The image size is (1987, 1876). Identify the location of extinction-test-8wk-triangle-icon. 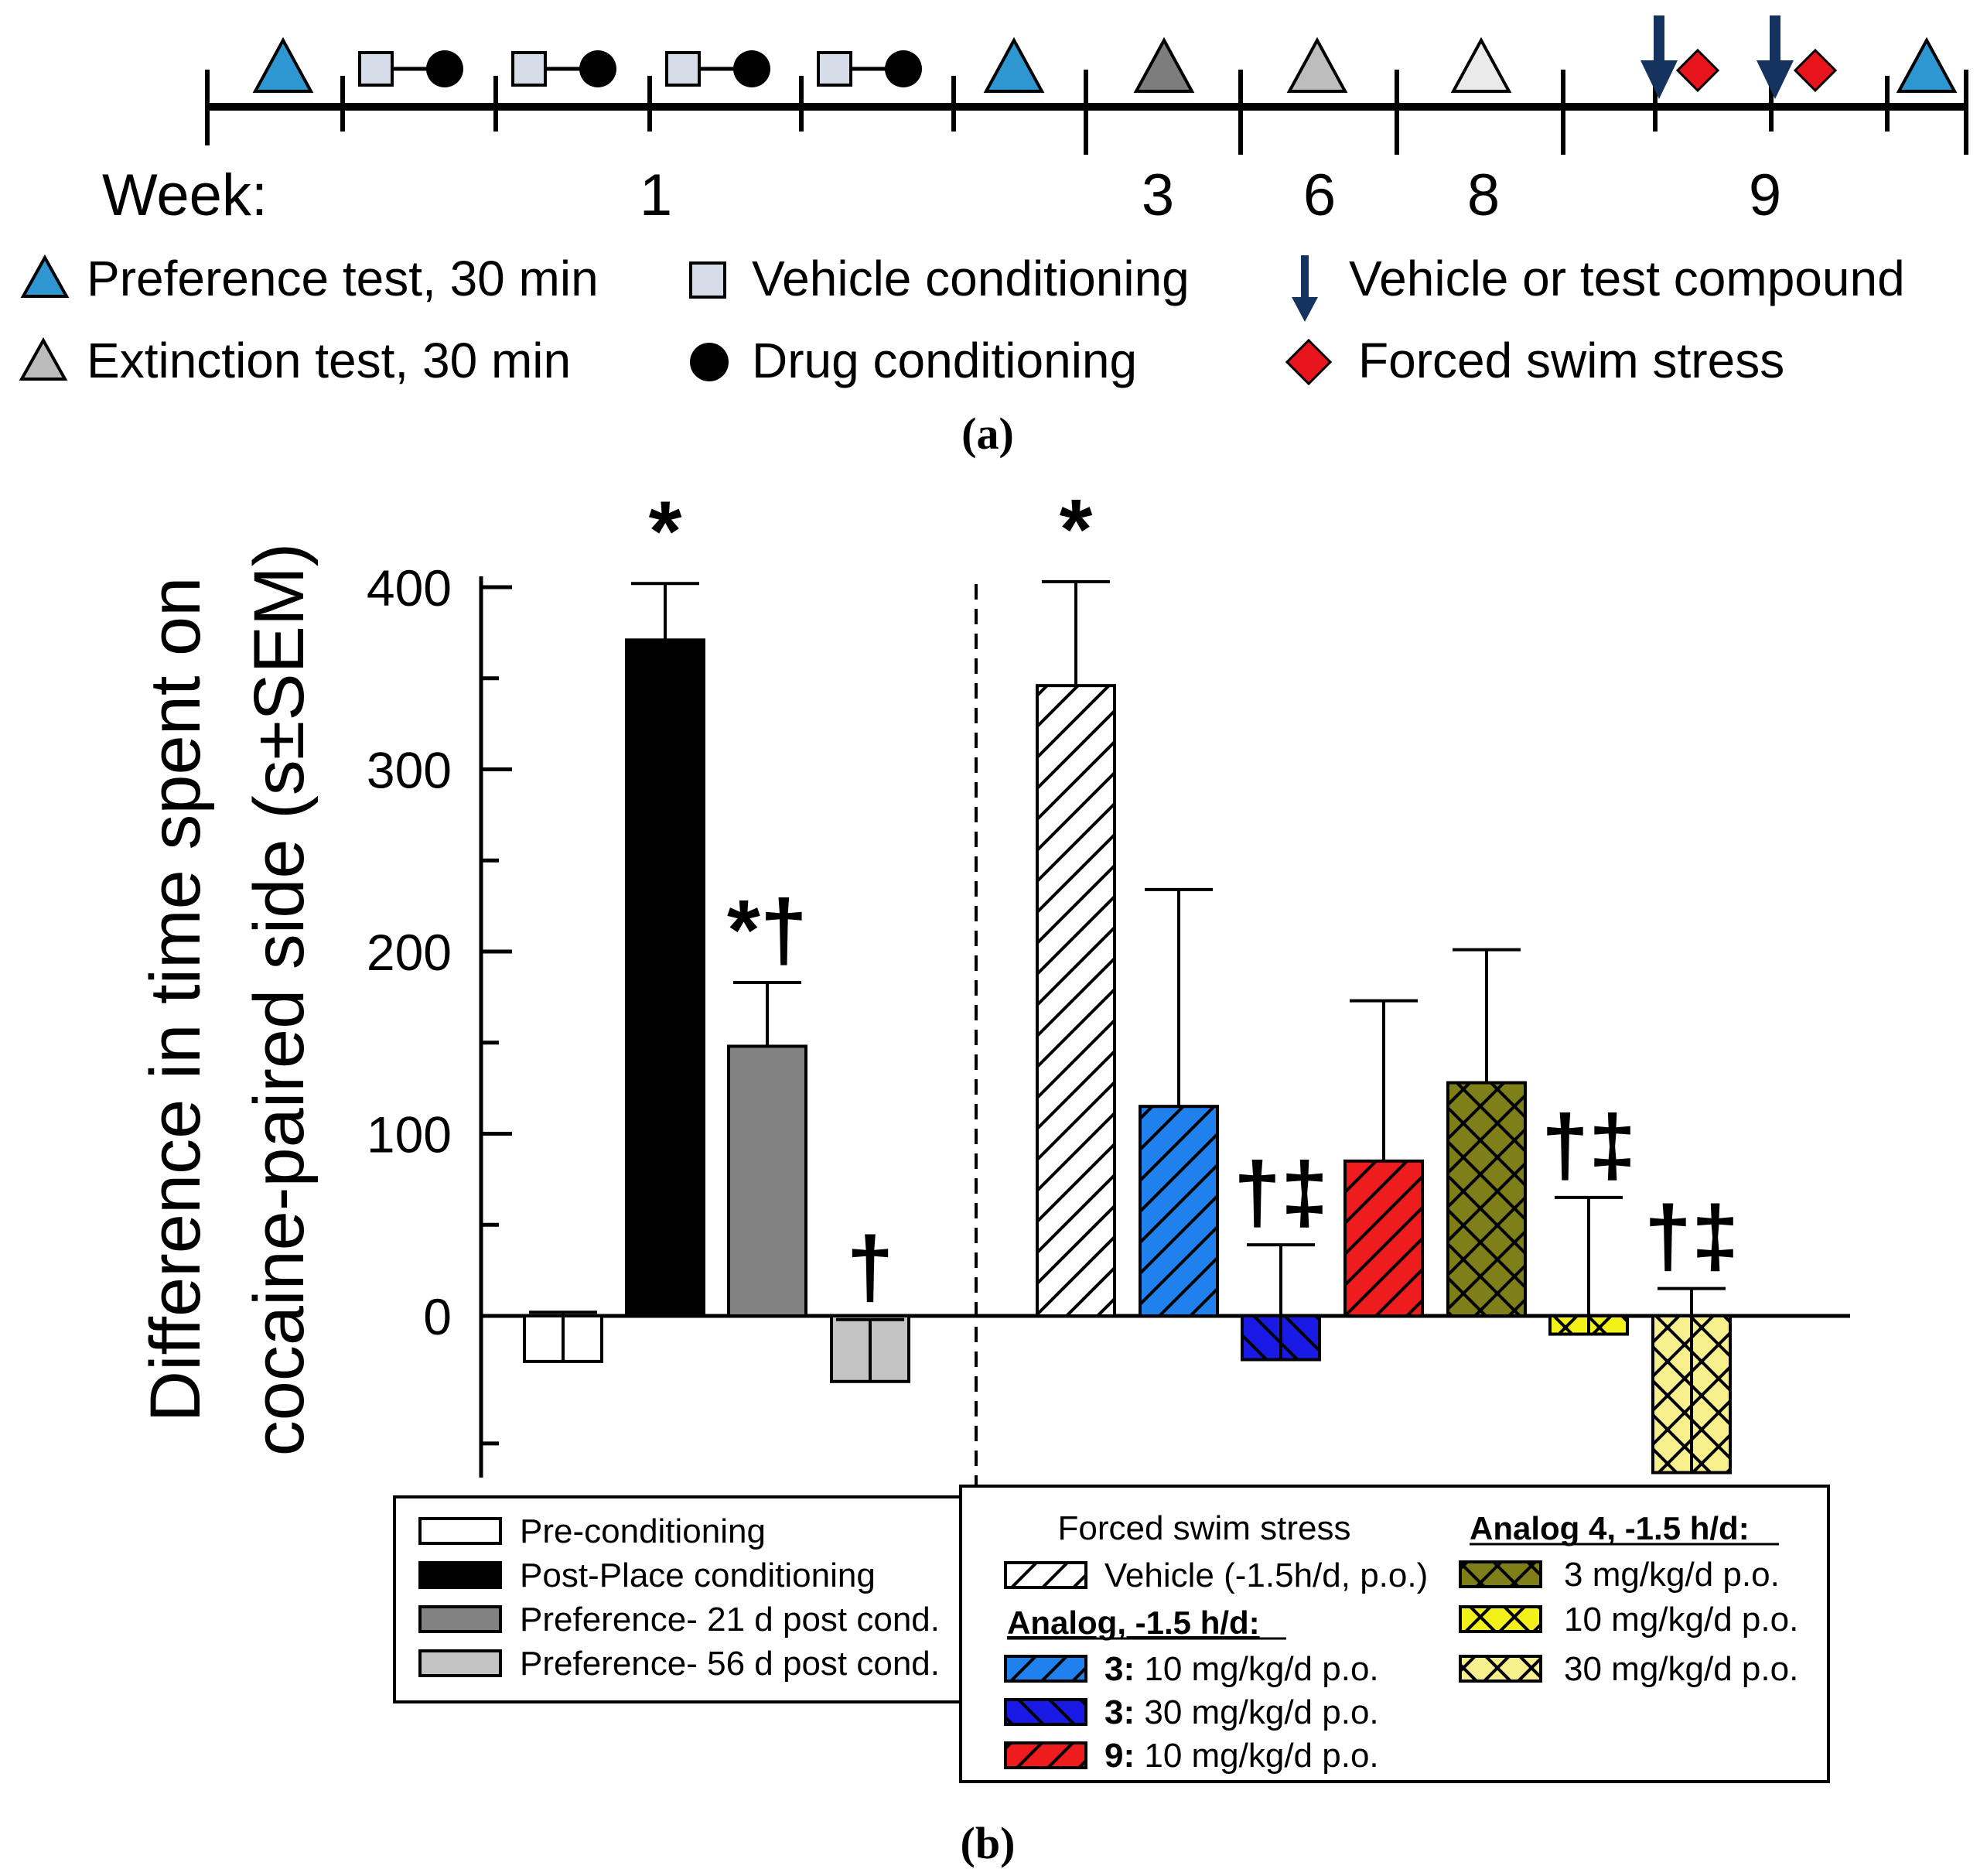
(1481, 64).